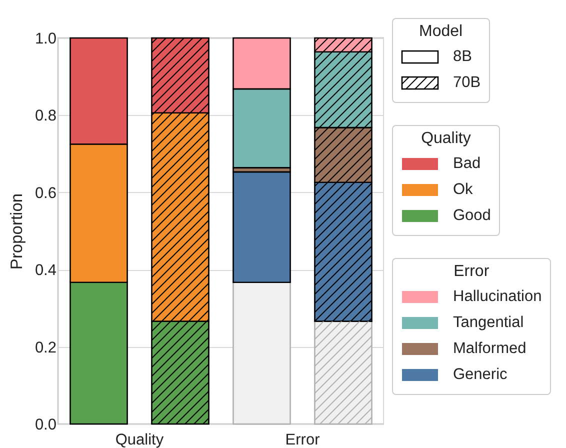 Image resolution: width=566 pixels, height=448 pixels. What do you see at coordinates (467, 164) in the screenshot?
I see `legend-label: Bad` at bounding box center [467, 164].